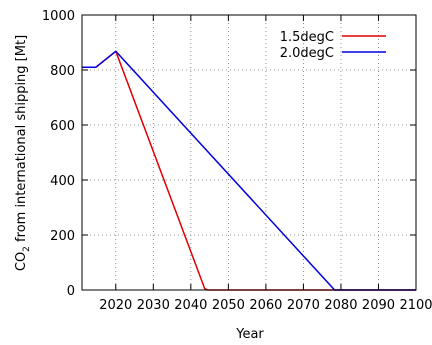 The image size is (432, 345). What do you see at coordinates (415, 305) in the screenshot?
I see `x-tick-label: 2100` at bounding box center [415, 305].